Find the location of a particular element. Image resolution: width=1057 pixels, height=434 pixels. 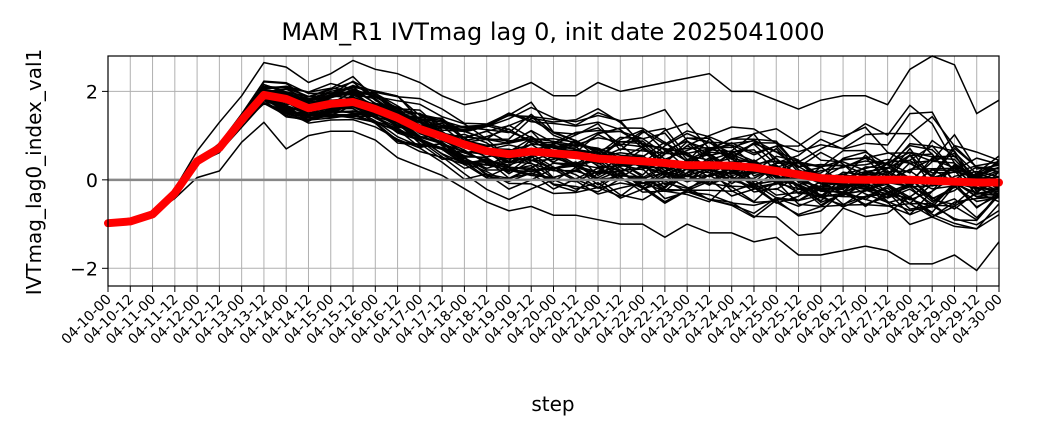

y-axis-label: IVTmag_lag0_index_val1 is located at coordinates (34, 172).